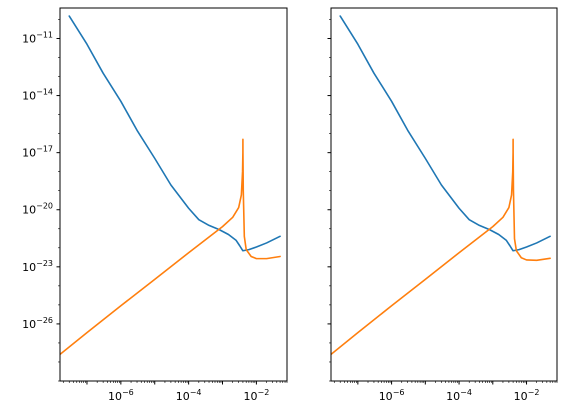 The width and height of the screenshot is (565, 417). Describe the element at coordinates (189, 395) in the screenshot. I see `left-x-tick-label: 10⁻⁴` at that location.